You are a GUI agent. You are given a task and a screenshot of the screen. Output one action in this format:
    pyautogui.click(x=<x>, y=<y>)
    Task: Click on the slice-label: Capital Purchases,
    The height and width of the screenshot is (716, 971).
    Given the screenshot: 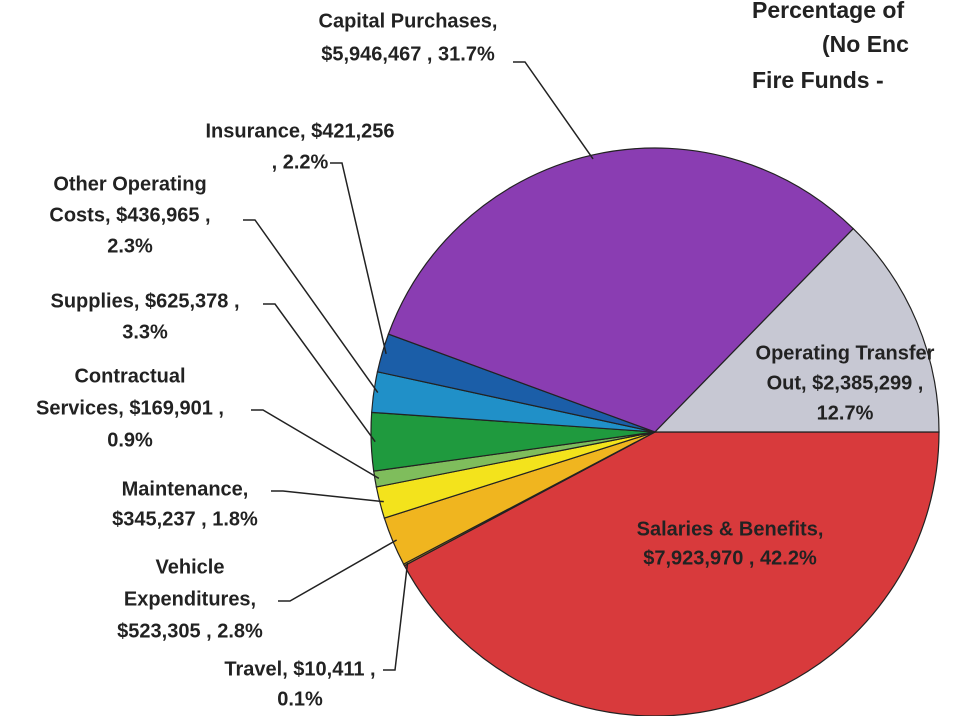 What is the action you would take?
    pyautogui.click(x=408, y=21)
    